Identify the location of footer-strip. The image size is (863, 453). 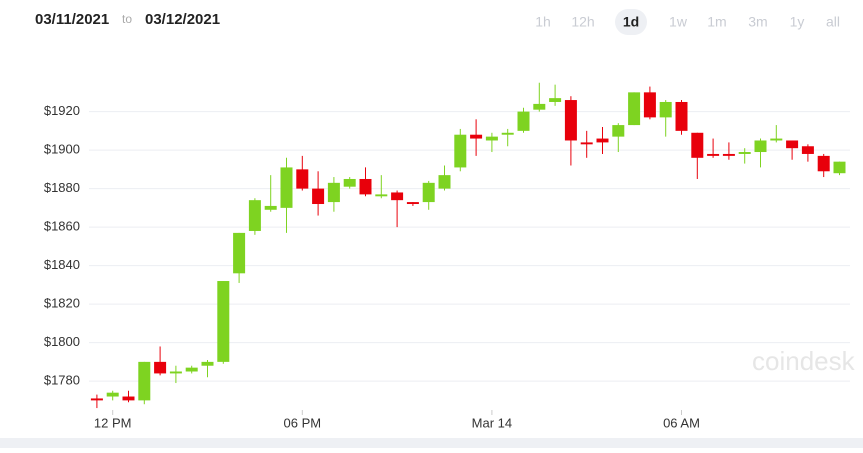
(431, 443).